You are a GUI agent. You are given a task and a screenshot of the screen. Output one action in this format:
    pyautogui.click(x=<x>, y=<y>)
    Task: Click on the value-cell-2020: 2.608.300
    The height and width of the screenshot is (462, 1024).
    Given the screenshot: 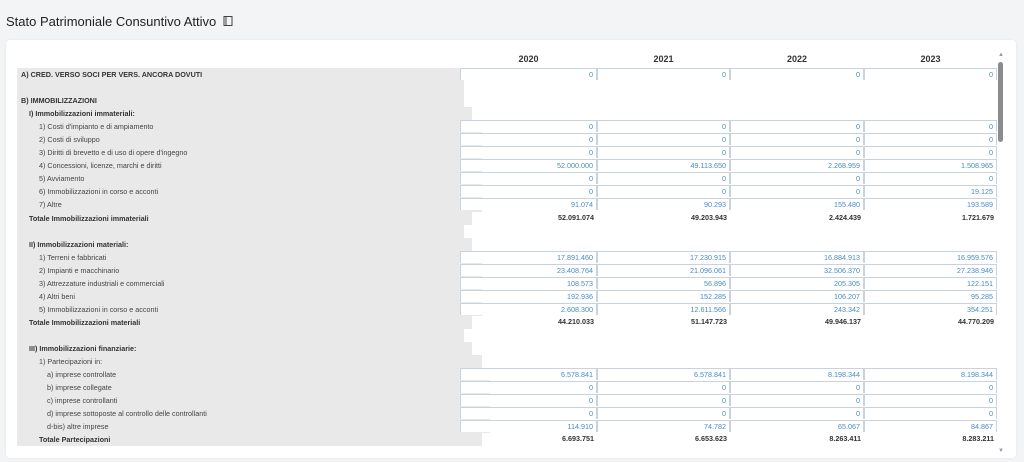 What is the action you would take?
    pyautogui.click(x=528, y=308)
    